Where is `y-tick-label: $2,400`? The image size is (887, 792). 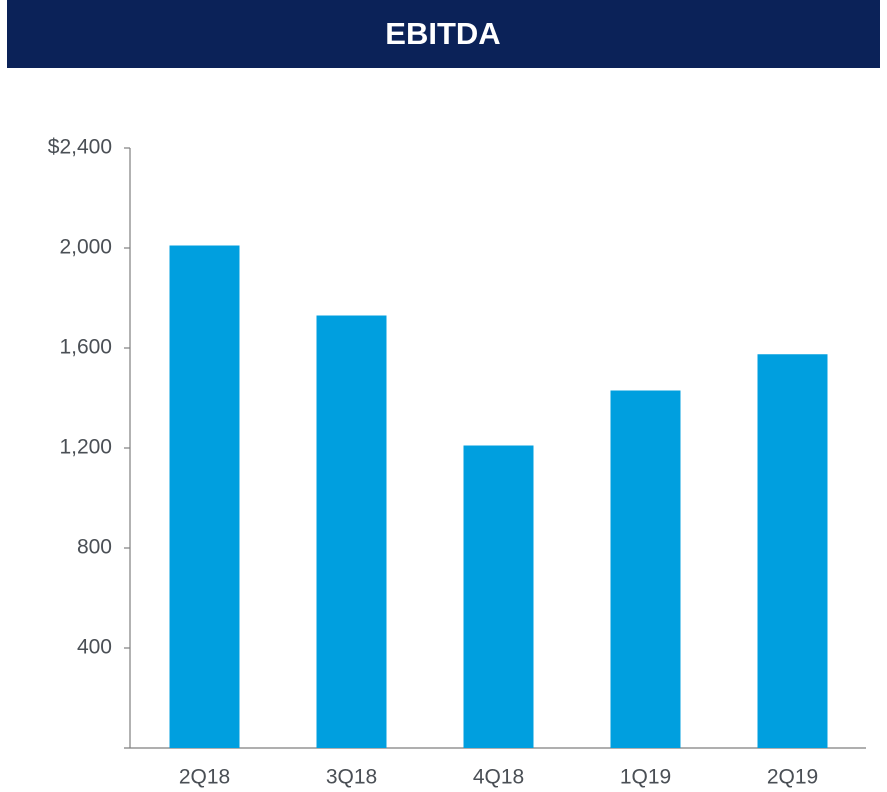
y-tick-label: $2,400 is located at coordinates (80, 147).